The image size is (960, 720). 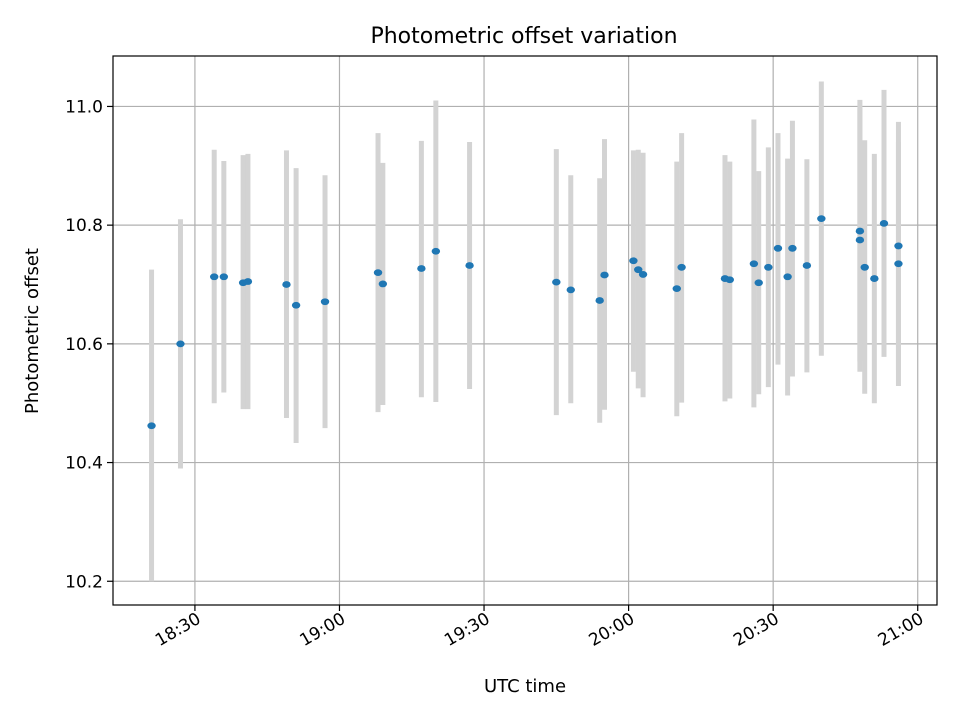 What do you see at coordinates (84, 226) in the screenshot?
I see `y-tick-label: 10.8` at bounding box center [84, 226].